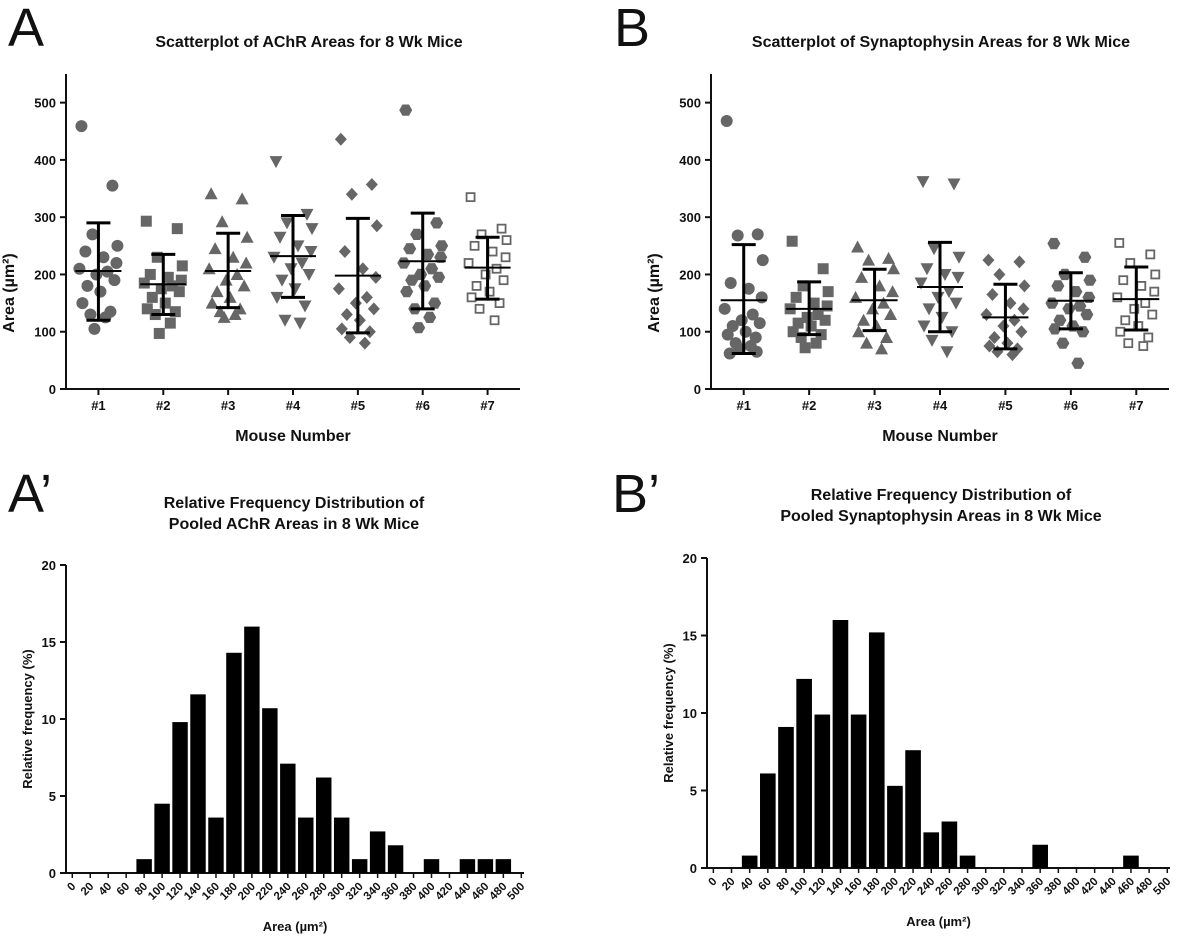 Image resolution: width=1200 pixels, height=939 pixels. I want to click on x-tick-label: 360, so click(391, 892).